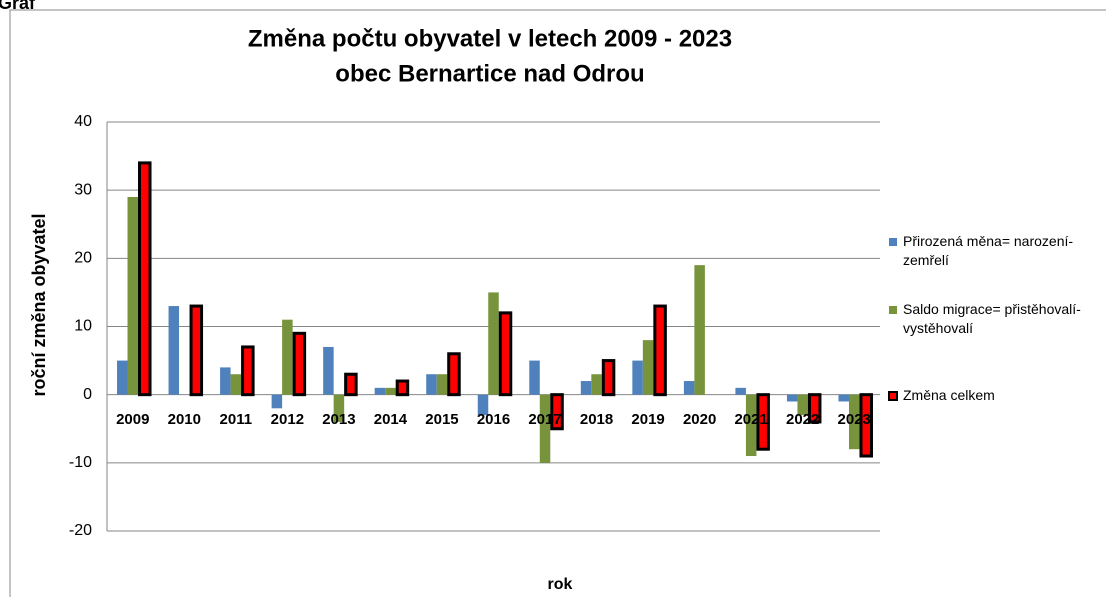  What do you see at coordinates (132, 419) in the screenshot?
I see `x-tick-label: 2009` at bounding box center [132, 419].